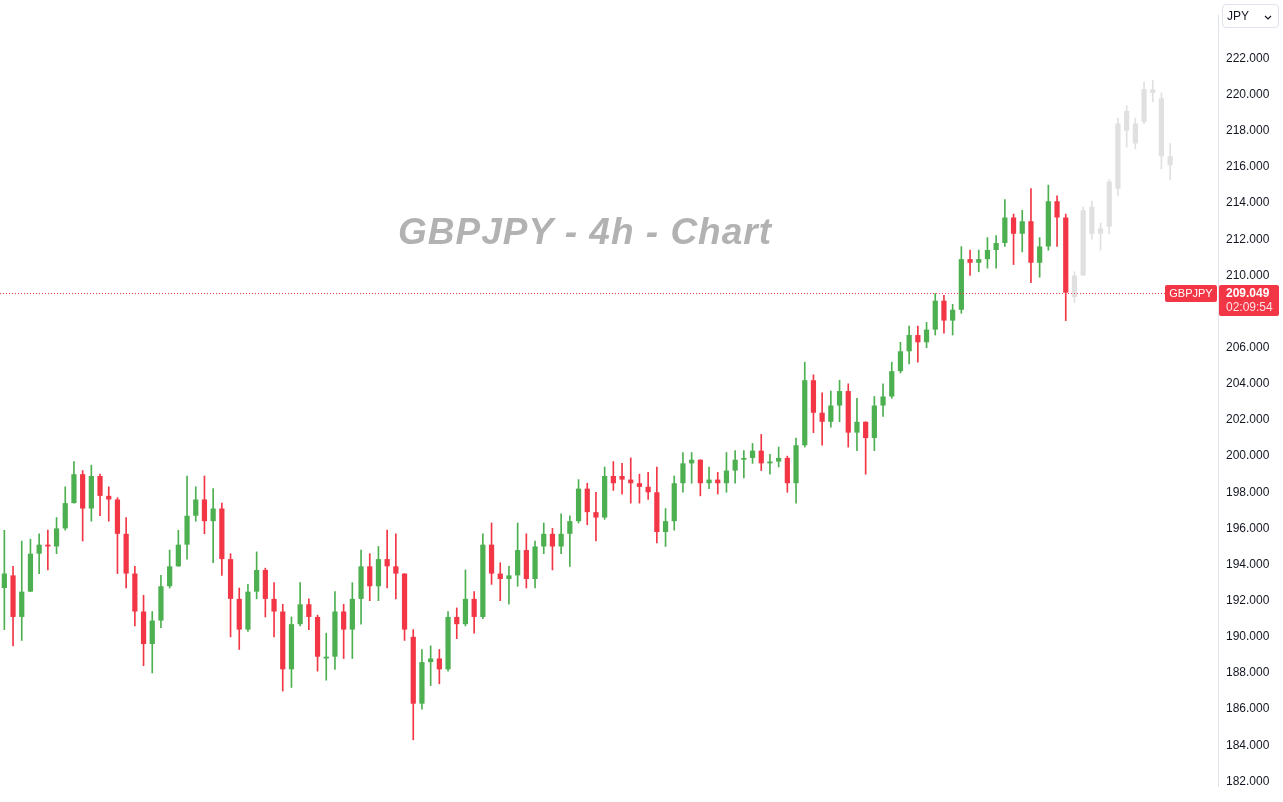 This screenshot has height=802, width=1283. I want to click on y-tick-label: 214.000, so click(1248, 202).